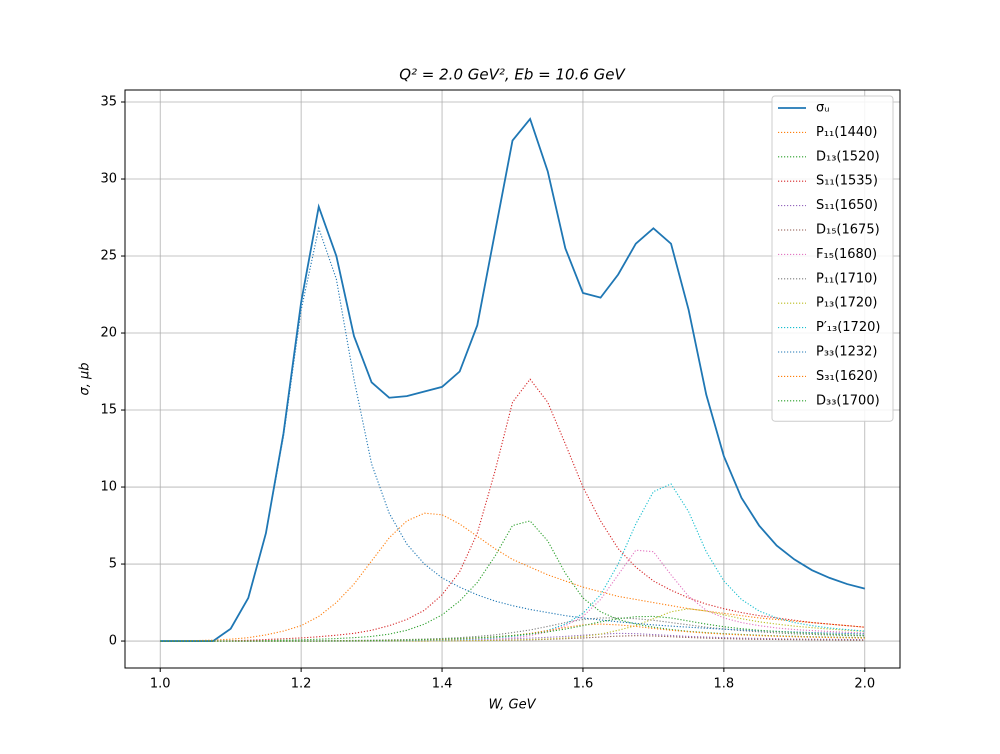 The height and width of the screenshot is (754, 1000). What do you see at coordinates (113, 641) in the screenshot?
I see `y-tick-label: 0` at bounding box center [113, 641].